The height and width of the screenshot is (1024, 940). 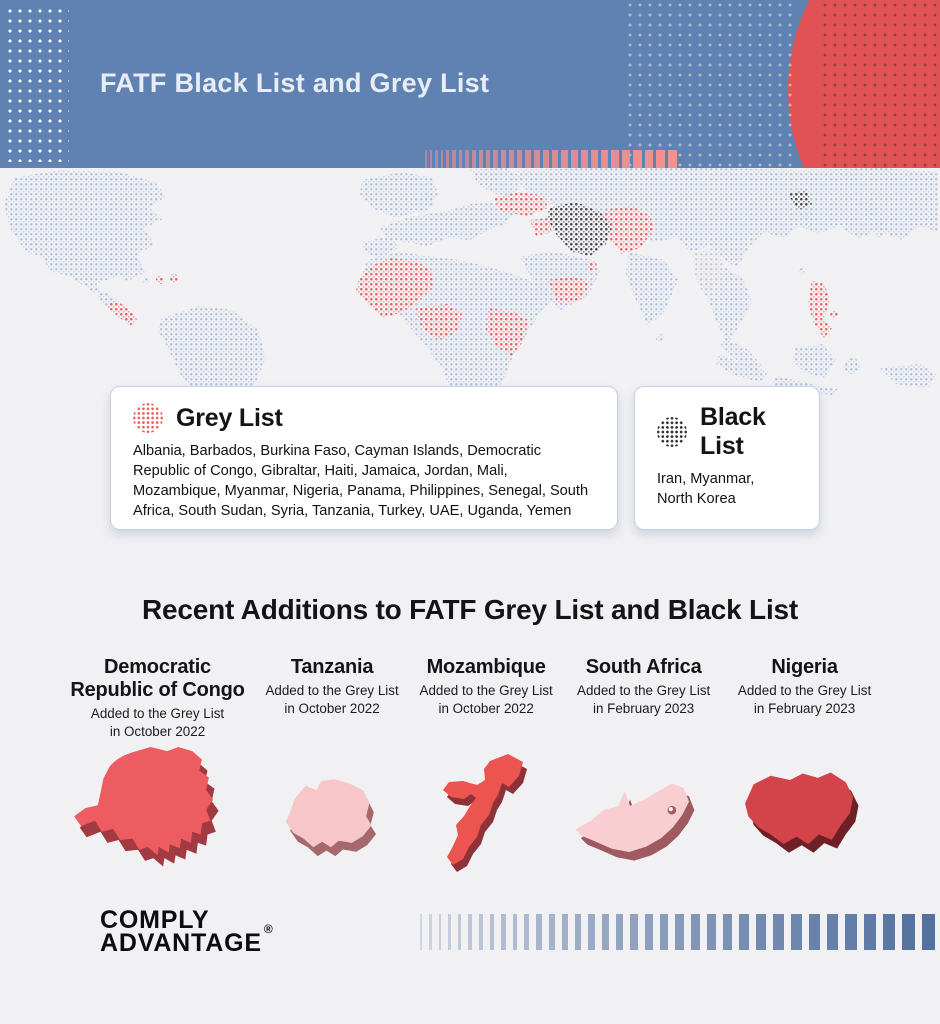 I want to click on decorative-red-circle, so click(x=864, y=84).